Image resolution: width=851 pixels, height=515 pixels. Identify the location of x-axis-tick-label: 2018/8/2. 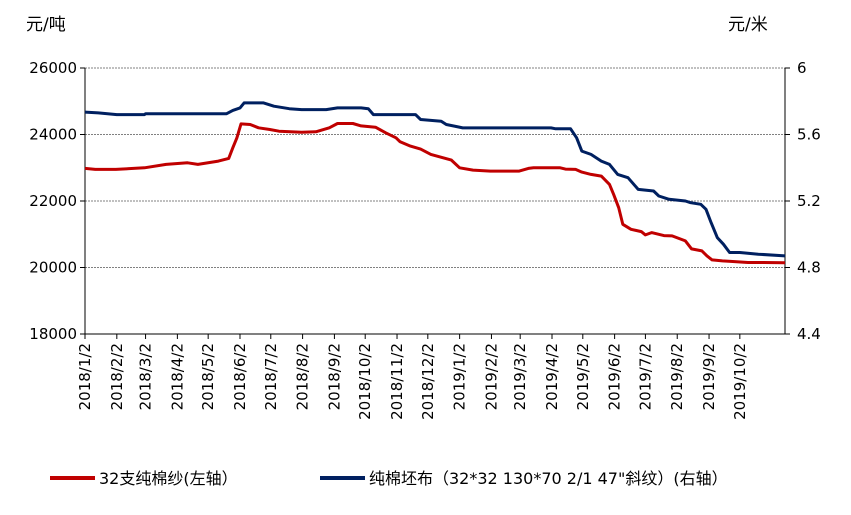
(303, 376).